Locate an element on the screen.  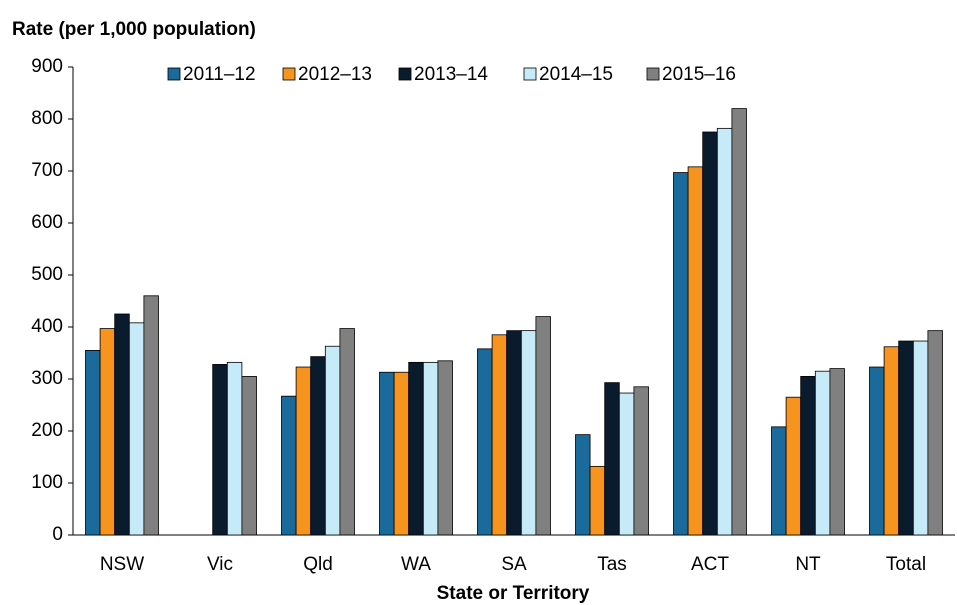
legend-label: 2013–14 is located at coordinates (451, 74).